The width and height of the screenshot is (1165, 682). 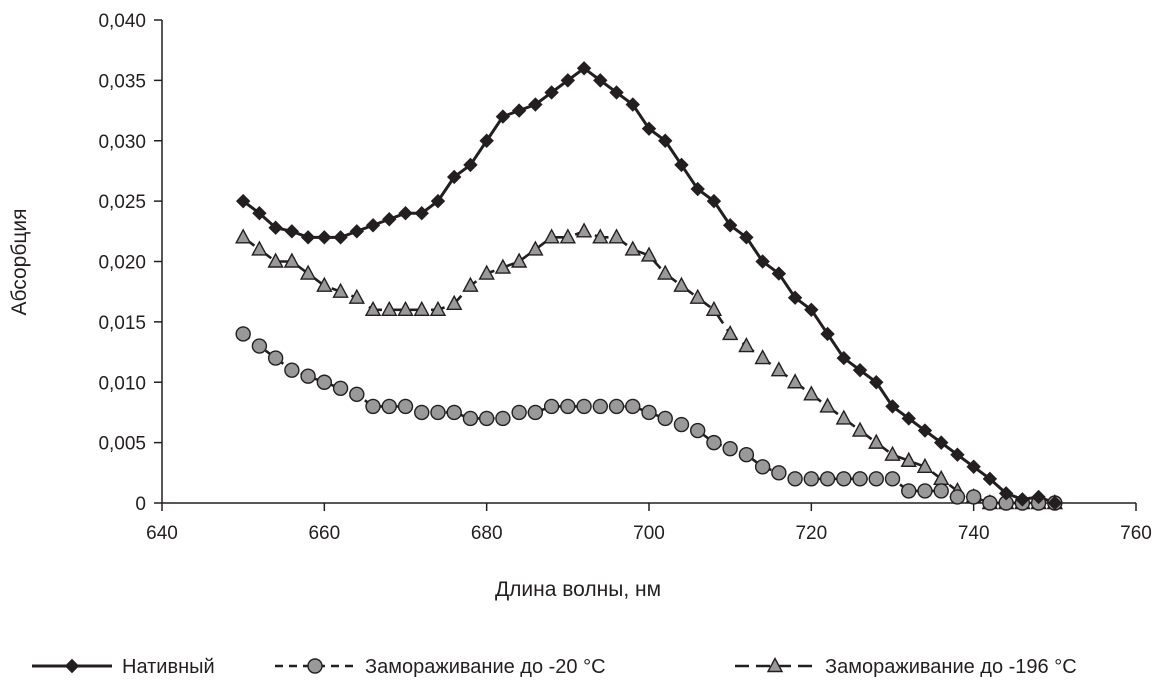 What do you see at coordinates (122, 383) in the screenshot?
I see `y-tick-label: 0,010` at bounding box center [122, 383].